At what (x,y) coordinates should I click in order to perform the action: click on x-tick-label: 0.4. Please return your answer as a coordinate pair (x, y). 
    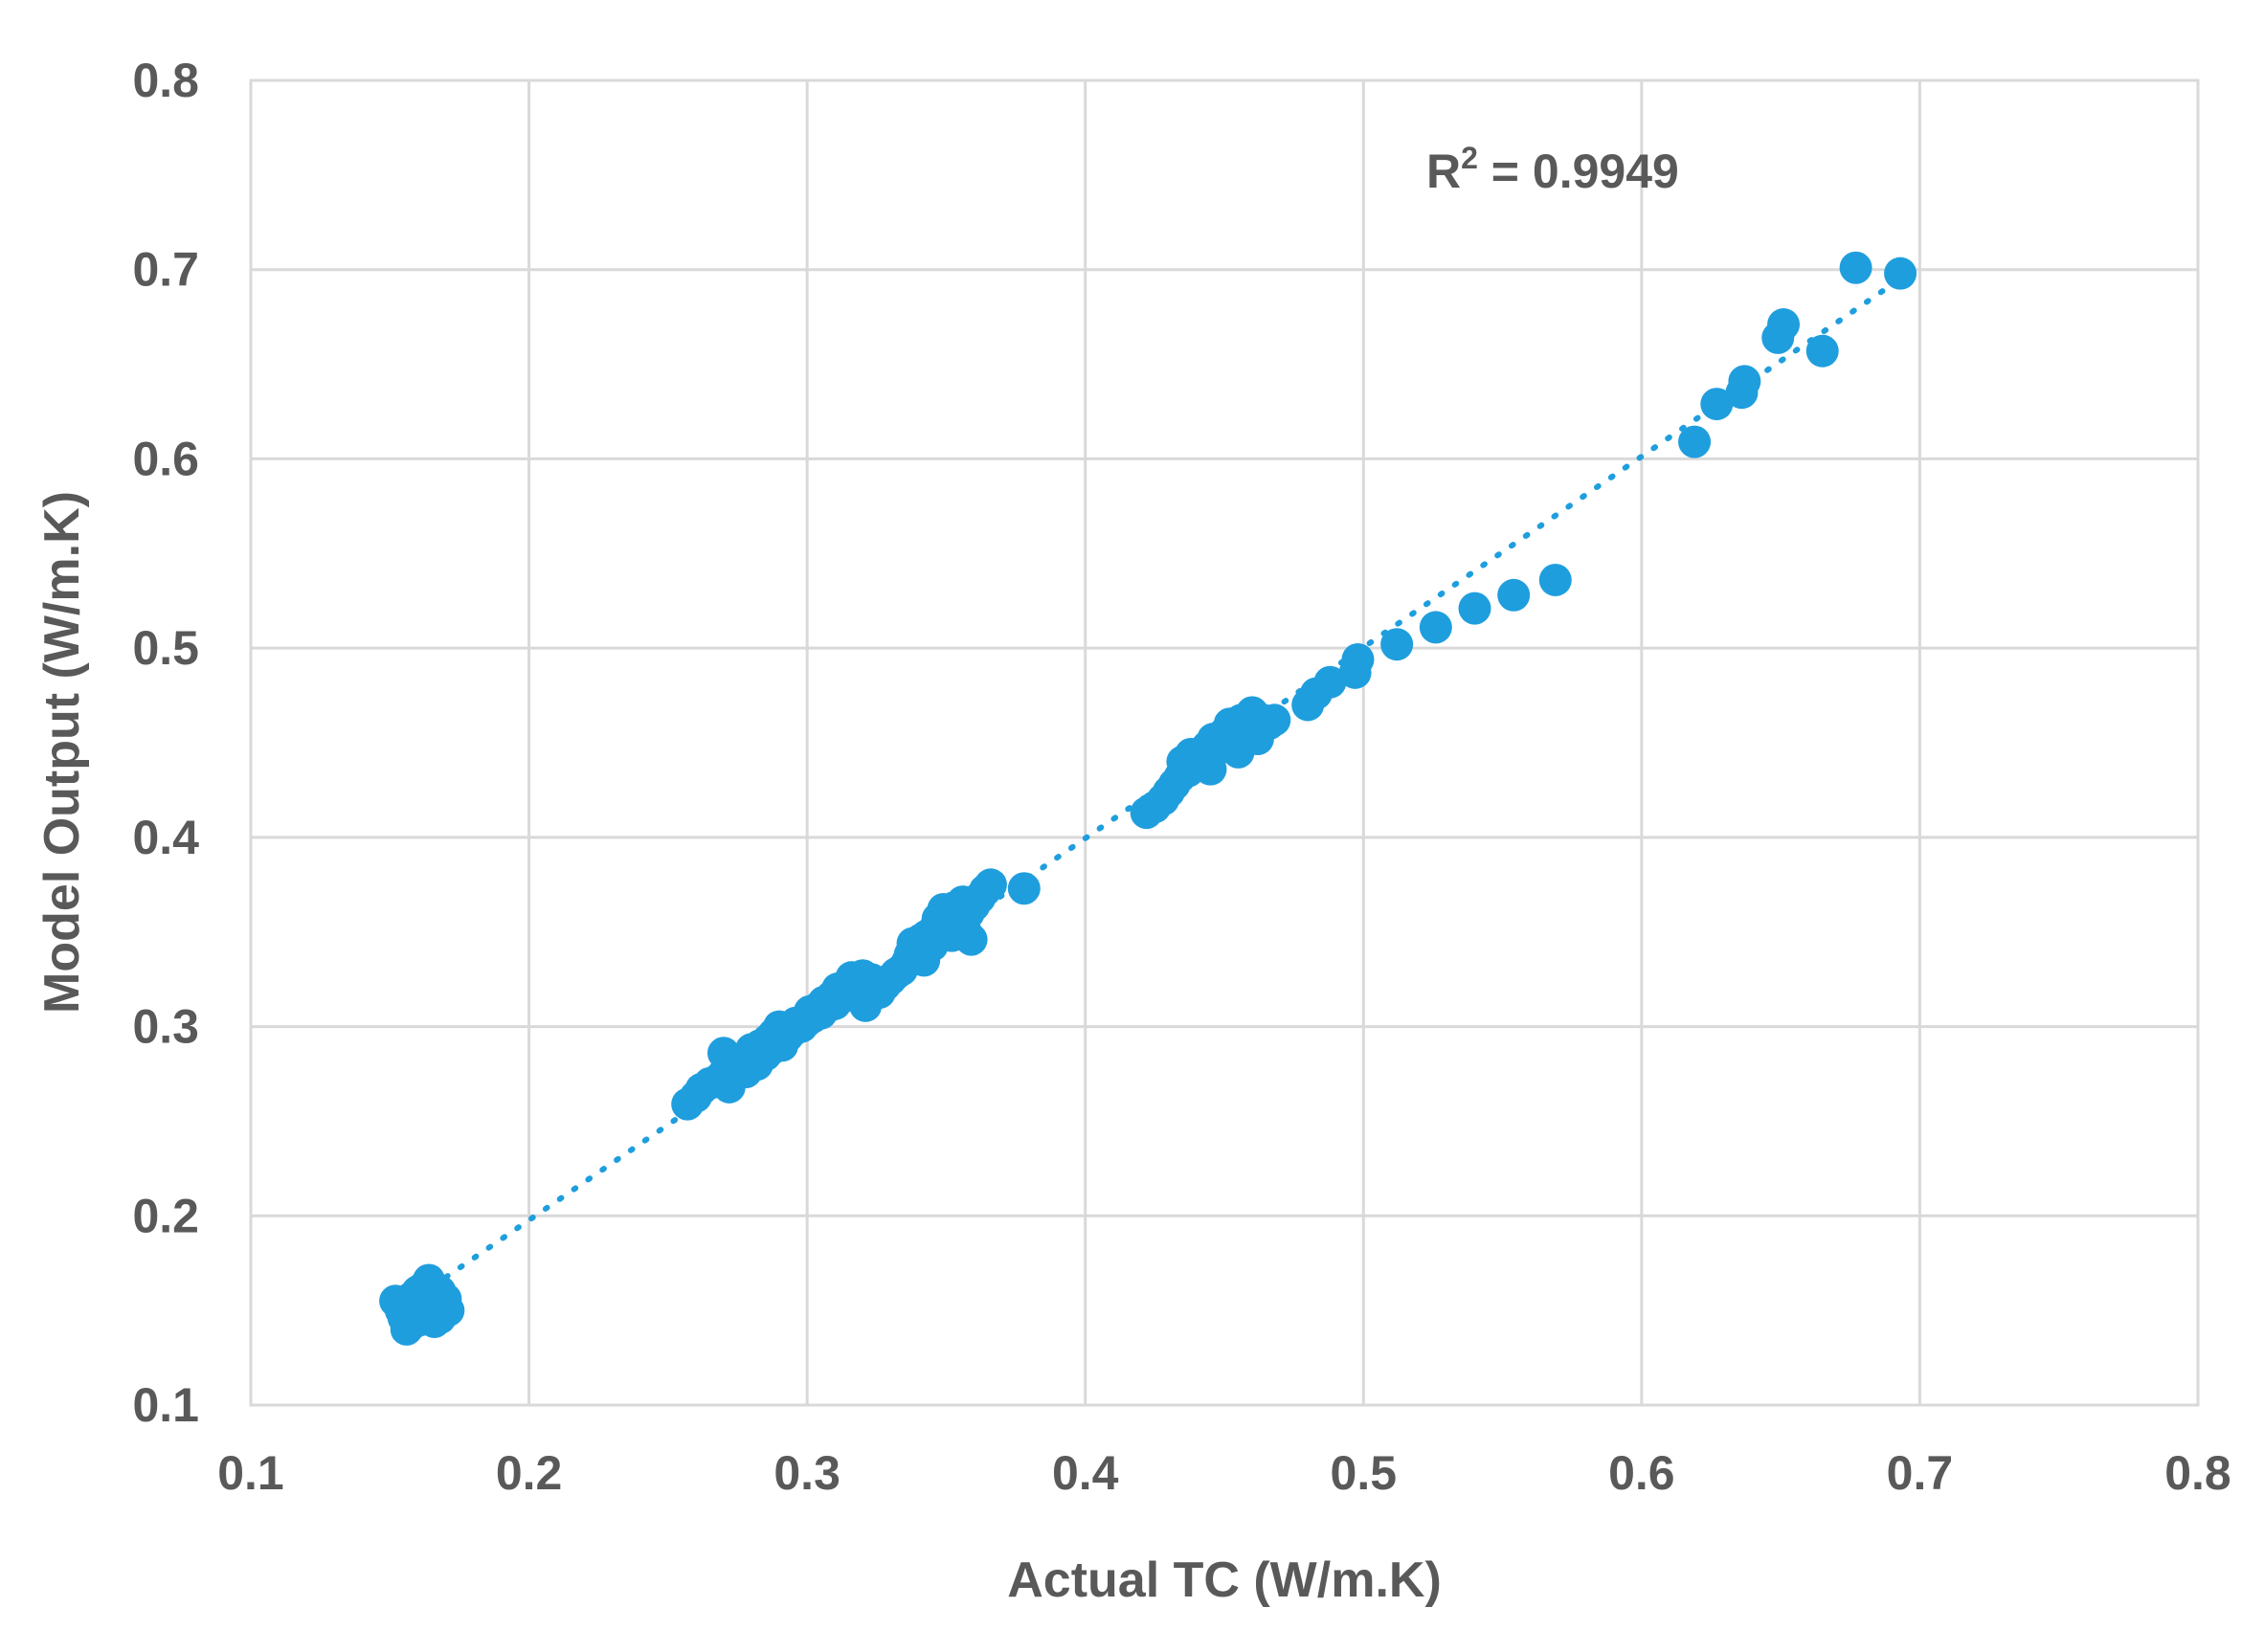
    Looking at the image, I should click on (1085, 1473).